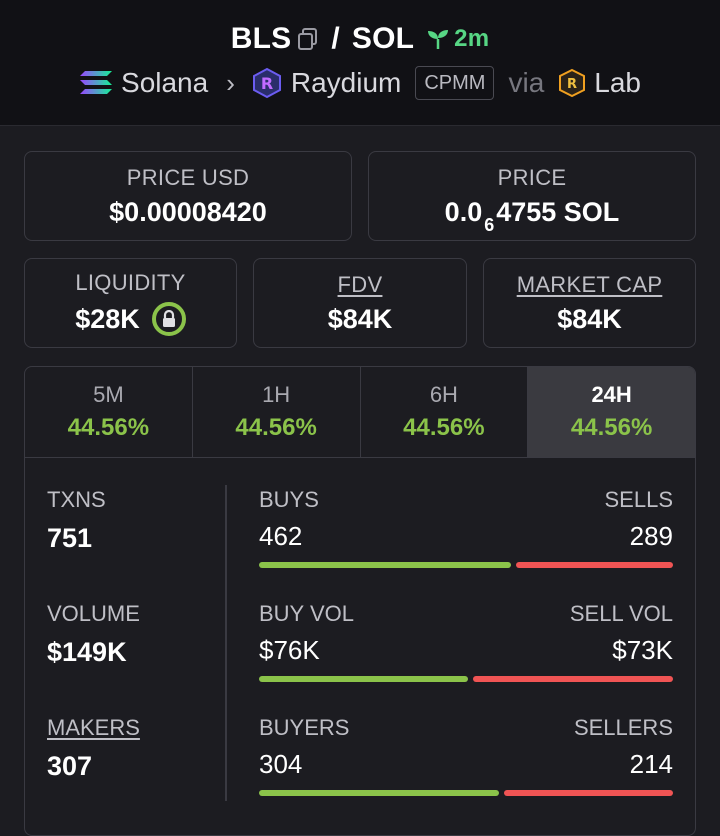 The width and height of the screenshot is (720, 836). What do you see at coordinates (93, 727) in the screenshot?
I see `makers-label: MAKERS` at bounding box center [93, 727].